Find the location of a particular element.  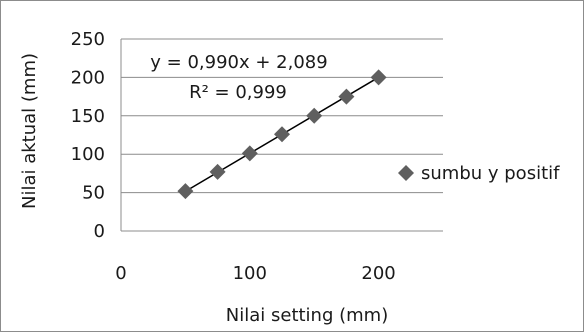

y-tick-label: 100 is located at coordinates (88, 154).